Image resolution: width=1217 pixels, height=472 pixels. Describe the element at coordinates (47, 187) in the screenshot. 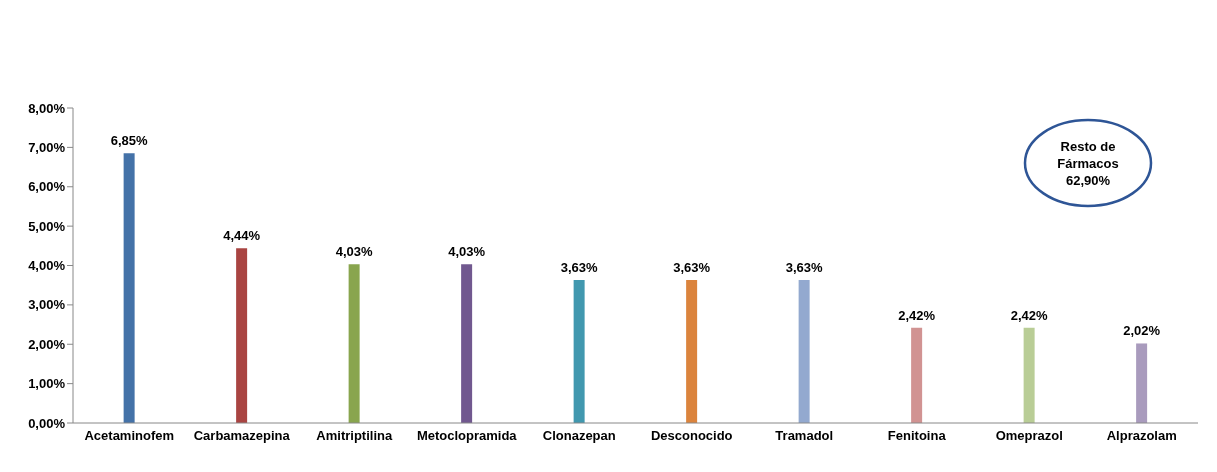

I see `y-tick-label: 6,00%` at that location.